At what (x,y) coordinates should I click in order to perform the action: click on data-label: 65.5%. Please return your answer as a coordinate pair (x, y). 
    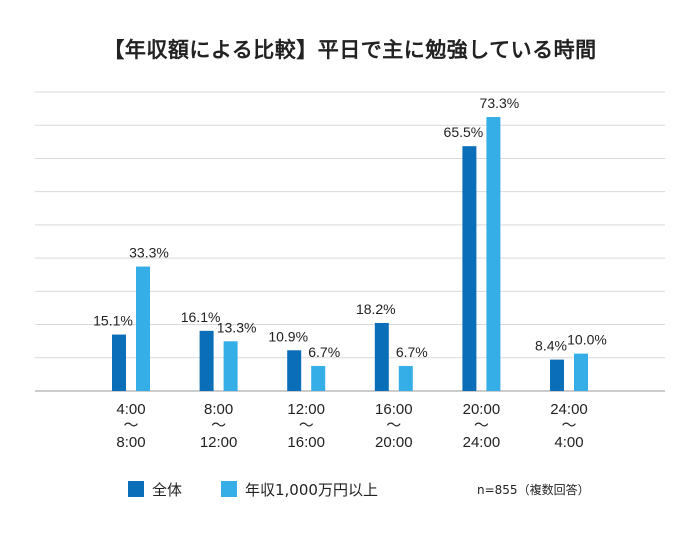
    Looking at the image, I should click on (464, 132).